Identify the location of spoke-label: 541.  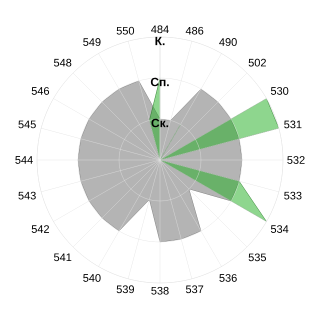
(63, 257).